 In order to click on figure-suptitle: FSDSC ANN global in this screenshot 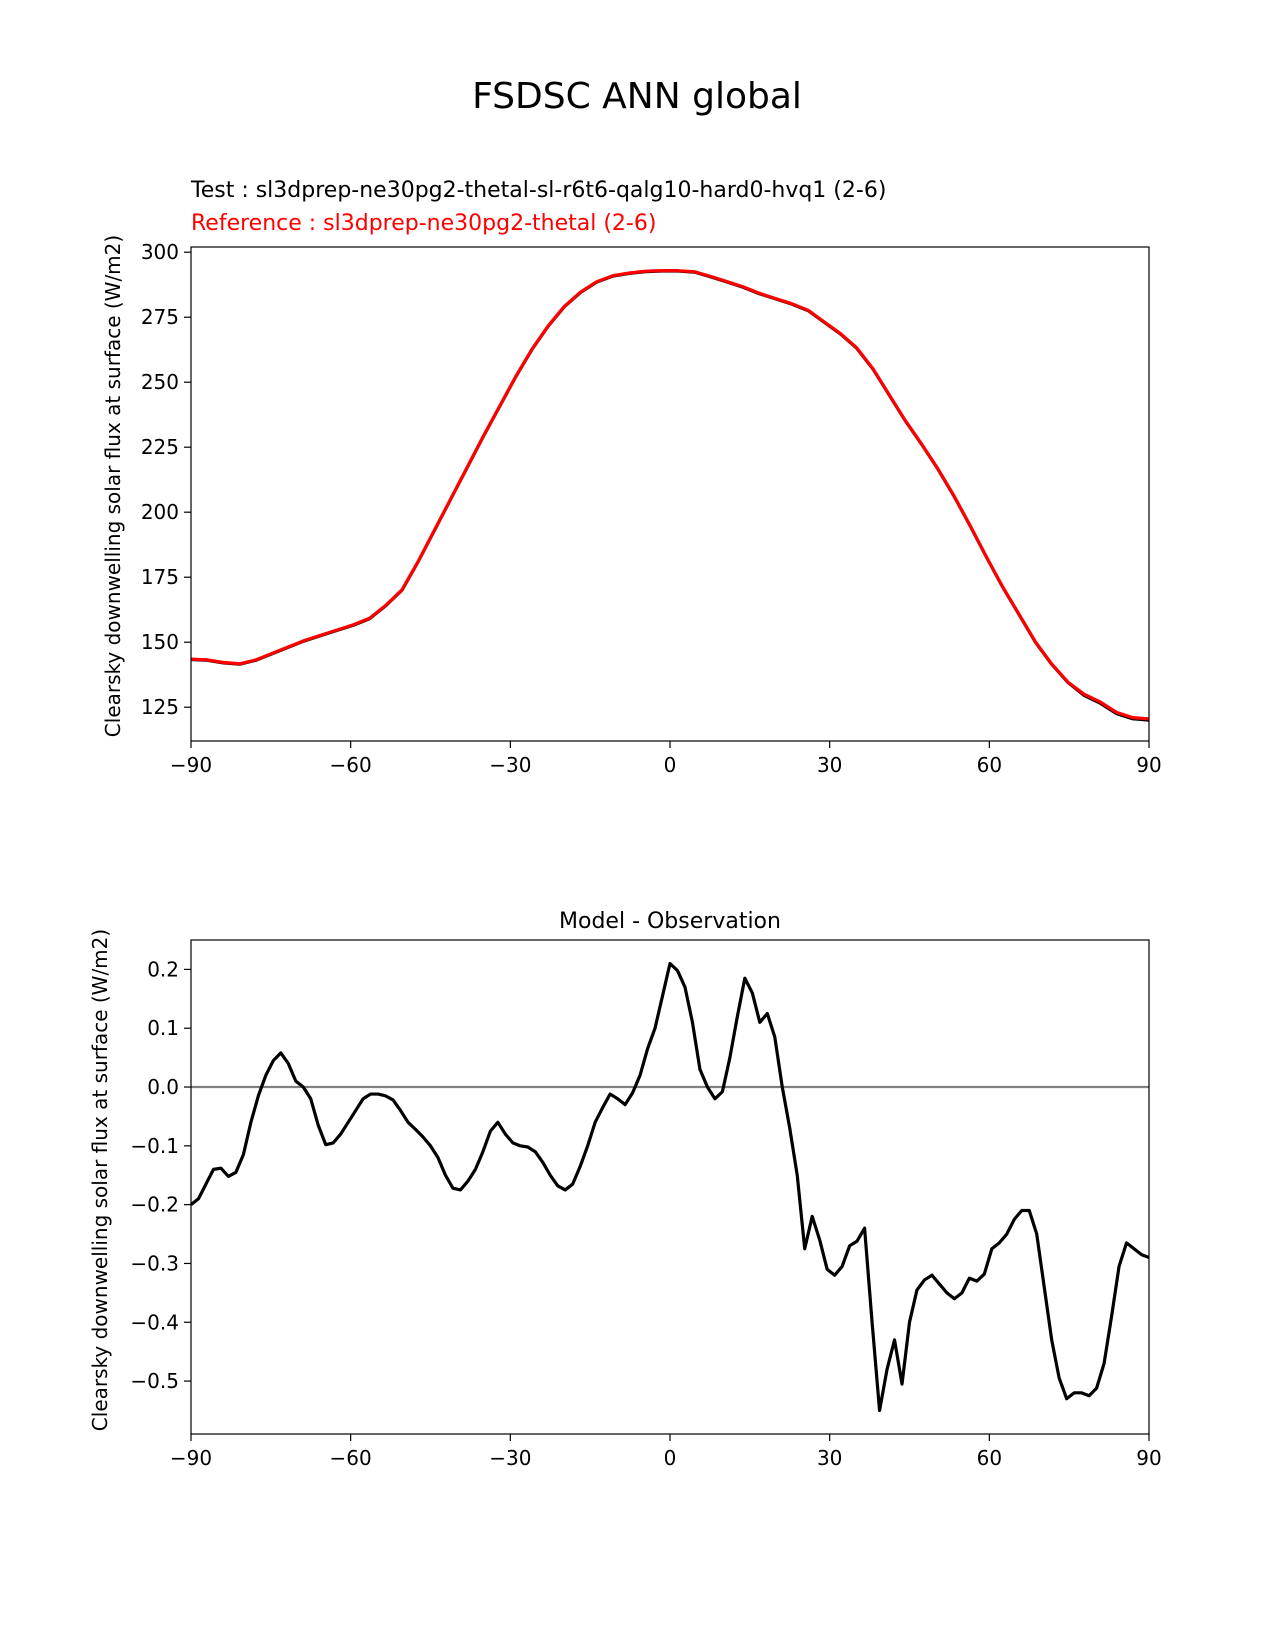, I will do `click(637, 96)`.